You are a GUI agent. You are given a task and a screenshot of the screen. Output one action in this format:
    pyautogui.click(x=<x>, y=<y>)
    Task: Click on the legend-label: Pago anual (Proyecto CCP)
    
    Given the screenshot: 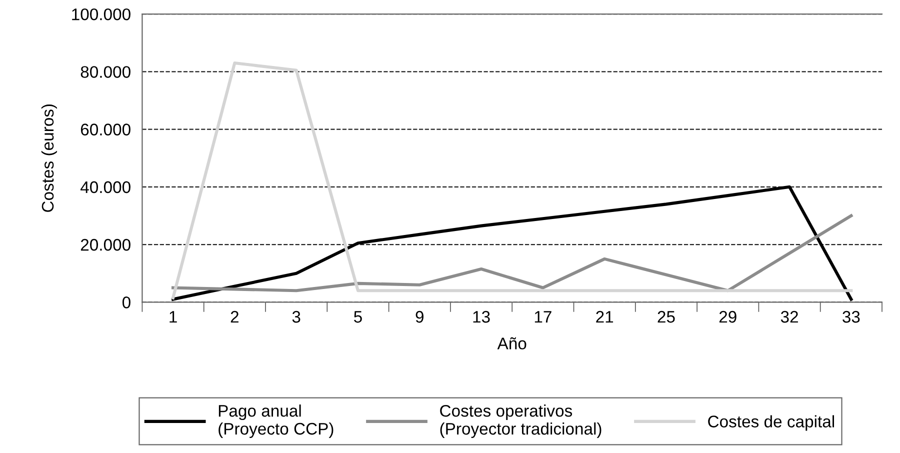 What is the action you would take?
    pyautogui.click(x=276, y=421)
    